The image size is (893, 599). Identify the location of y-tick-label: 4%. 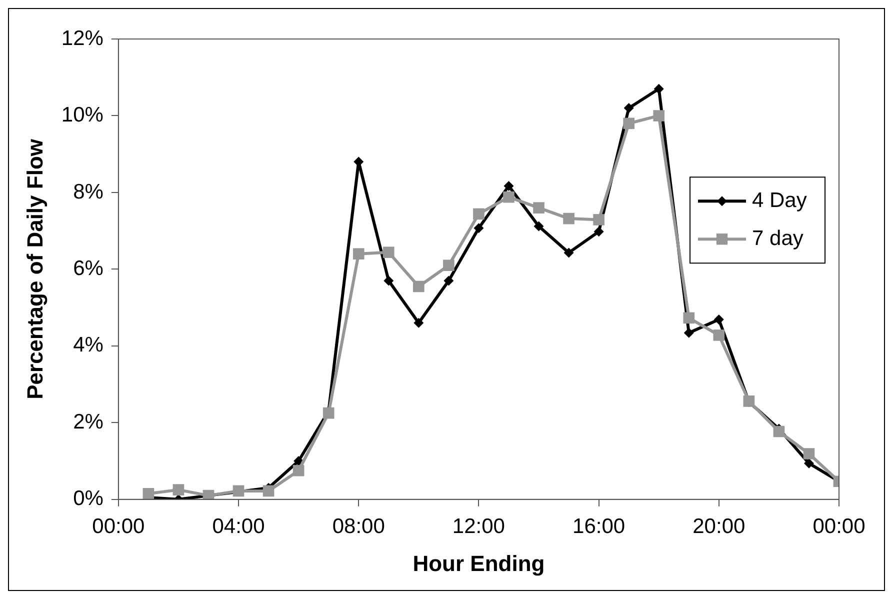
(88, 345).